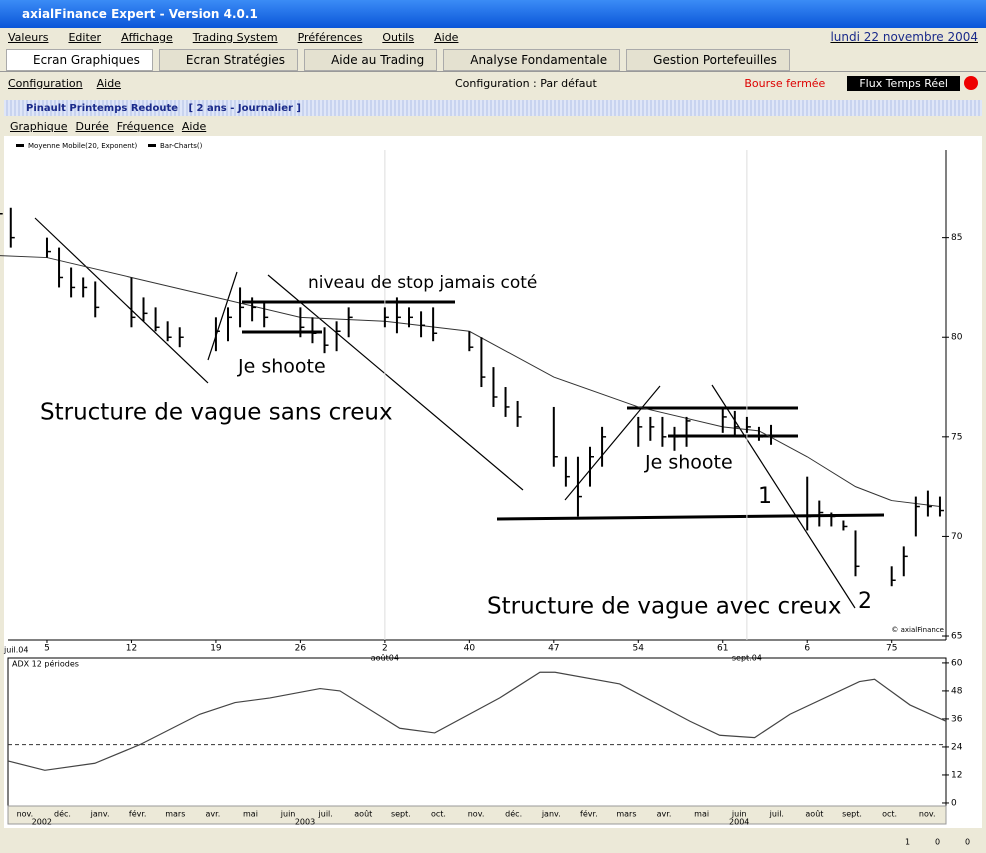 The height and width of the screenshot is (853, 986). What do you see at coordinates (956, 238) in the screenshot?
I see `y-tick-label: 85` at bounding box center [956, 238].